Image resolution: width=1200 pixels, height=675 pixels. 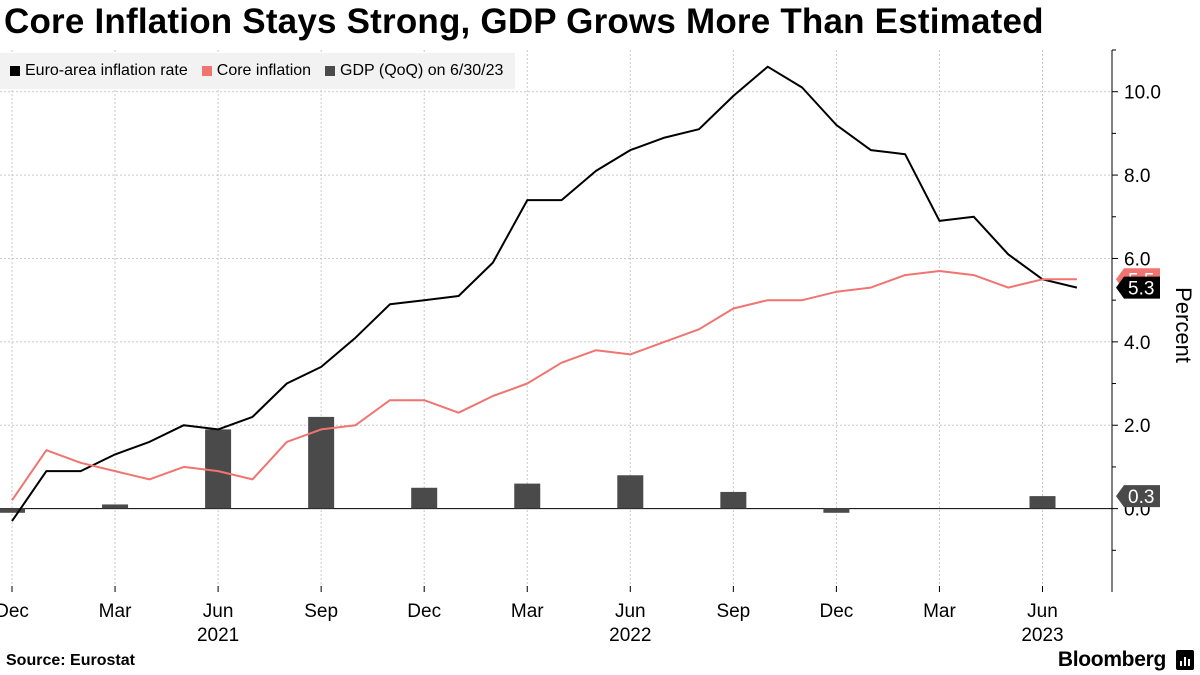 I want to click on legend-label: GDP (QoQ) on 6/30/23, so click(x=422, y=70).